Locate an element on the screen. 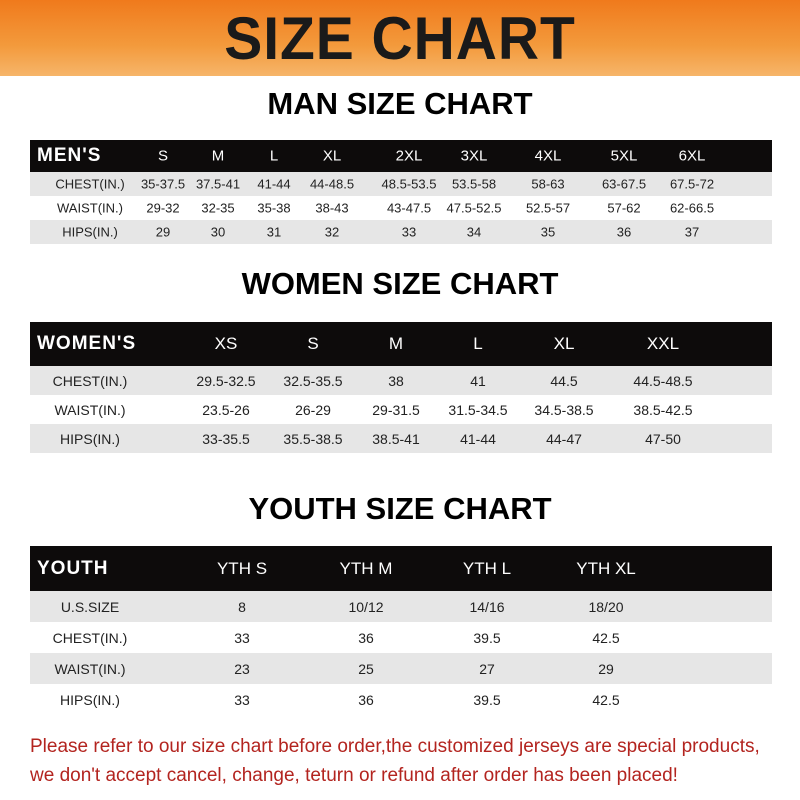 This screenshot has width=800, height=800. cell: 6XL is located at coordinates (692, 156).